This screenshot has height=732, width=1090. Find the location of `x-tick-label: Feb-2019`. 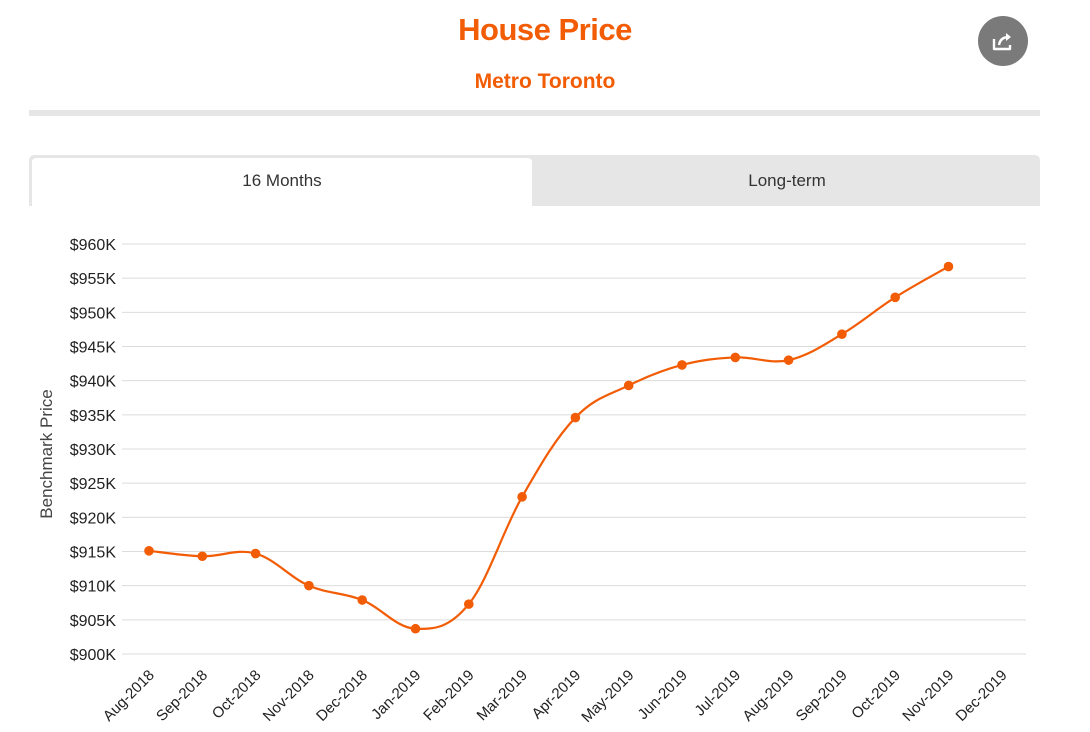

x-tick-label: Feb-2019 is located at coordinates (448, 695).